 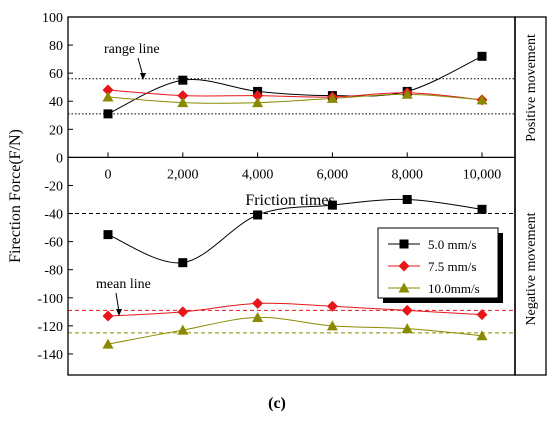 I want to click on legend: 5.0 mm/s 7.5 mm/s 10.0mm/s, so click(x=440, y=265).